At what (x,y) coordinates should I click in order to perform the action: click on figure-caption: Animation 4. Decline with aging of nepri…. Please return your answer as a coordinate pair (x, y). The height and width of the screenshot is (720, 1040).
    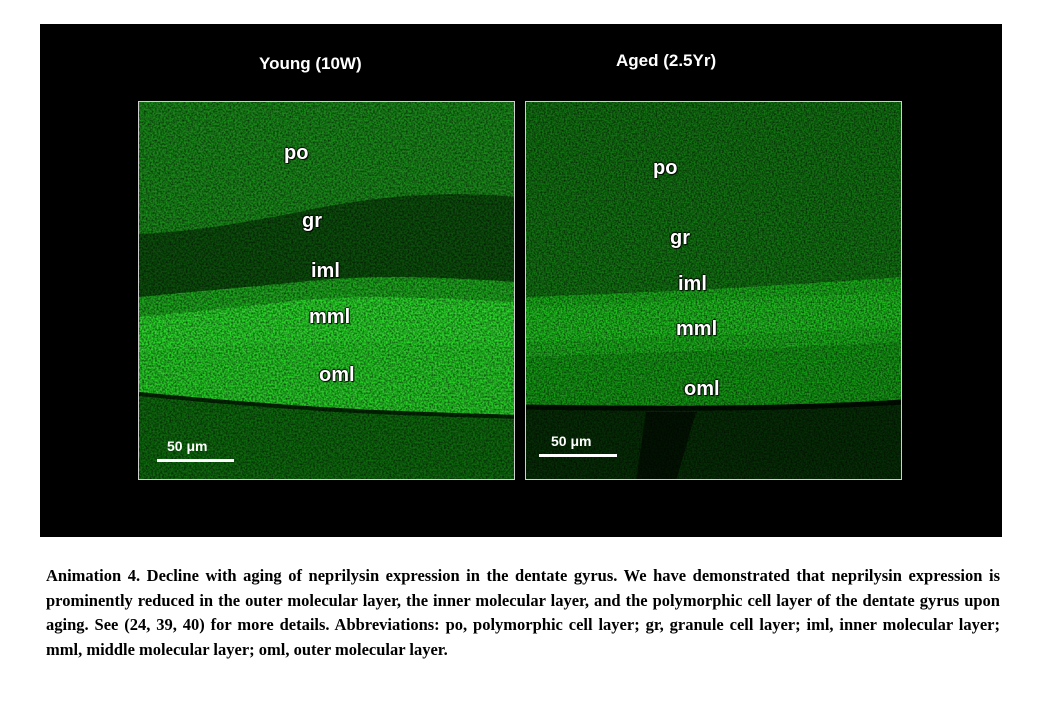
    Looking at the image, I should click on (523, 612).